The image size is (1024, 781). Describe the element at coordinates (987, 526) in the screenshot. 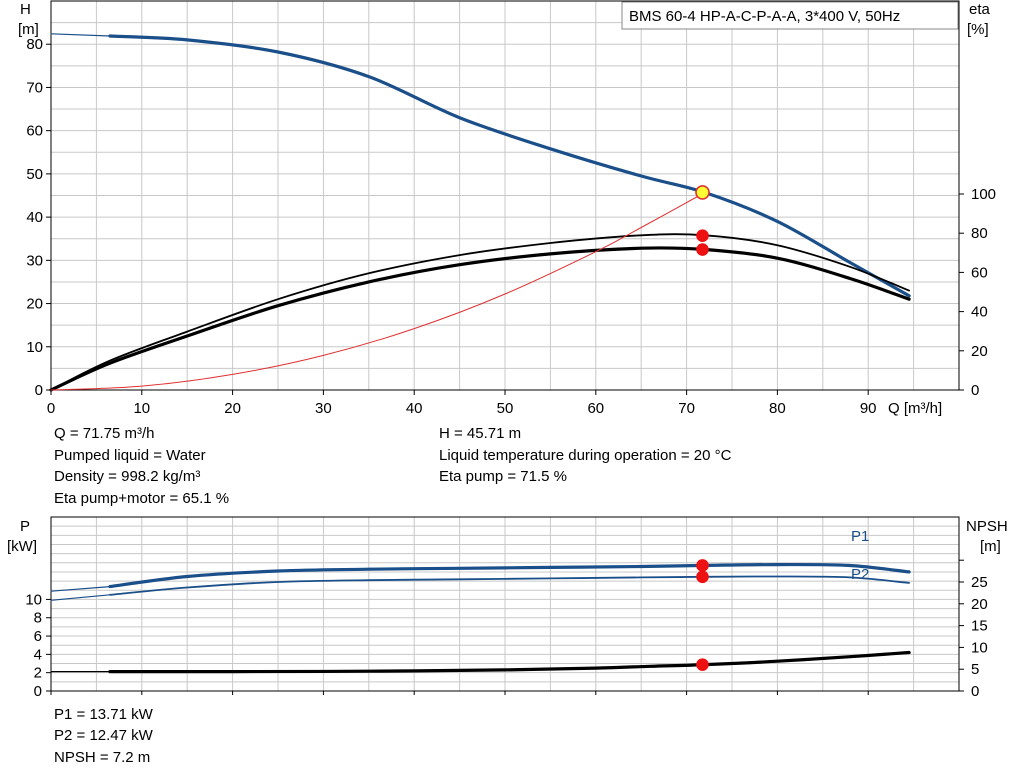

I see `y-axis-label-npsh: NPSH` at that location.